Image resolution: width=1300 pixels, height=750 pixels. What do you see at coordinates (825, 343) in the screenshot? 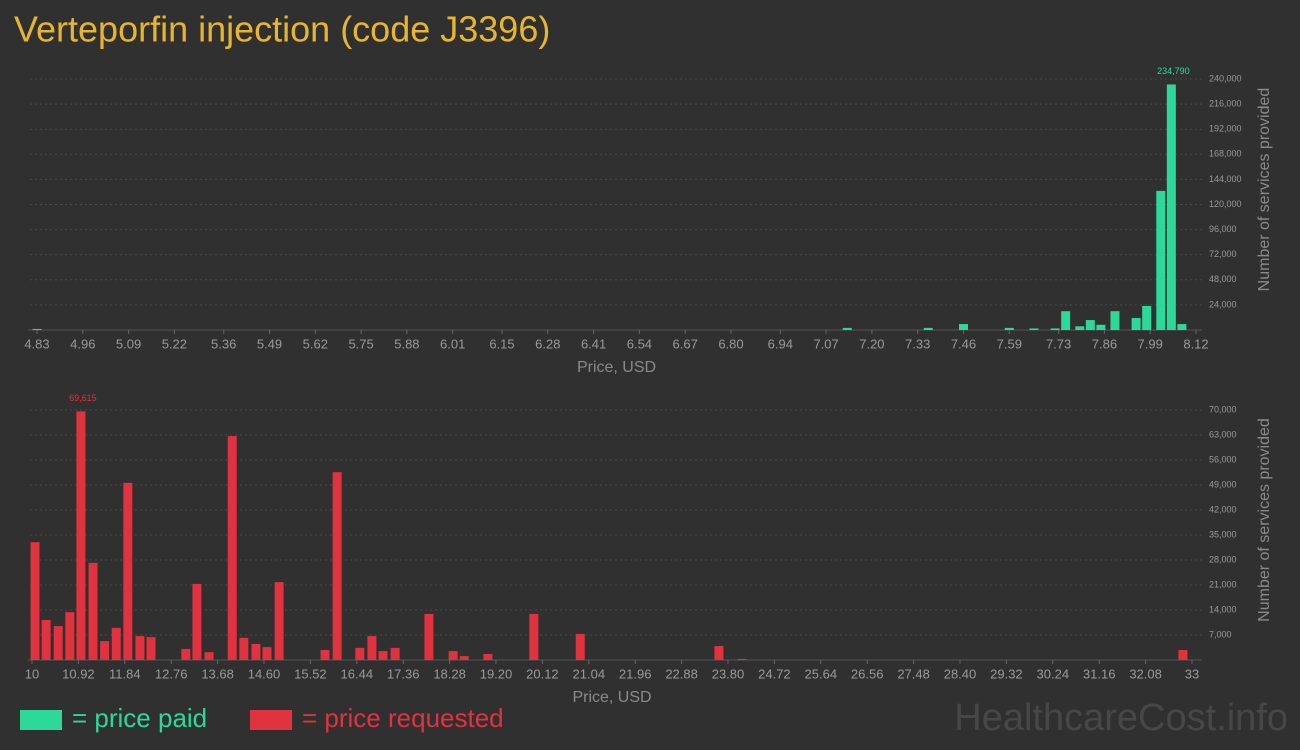
I see `x-tick-label: 7.07` at bounding box center [825, 343].